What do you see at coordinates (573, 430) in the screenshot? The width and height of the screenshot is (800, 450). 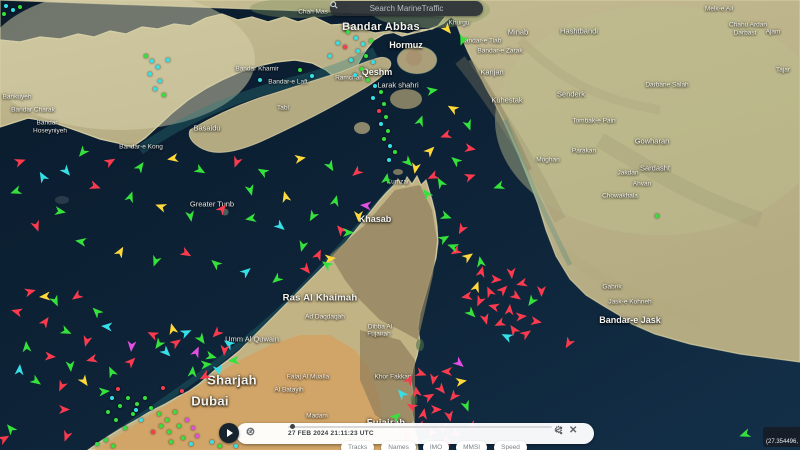 I see `close-icon: ✕` at bounding box center [573, 430].